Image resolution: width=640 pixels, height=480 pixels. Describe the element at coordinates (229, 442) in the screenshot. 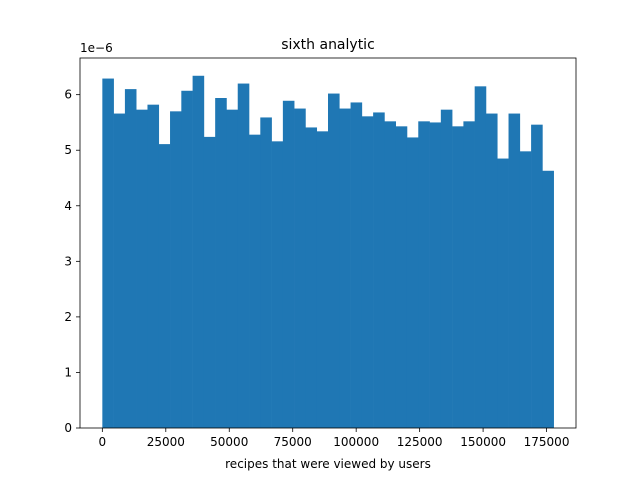

I see `x-tick-label: 50000` at that location.